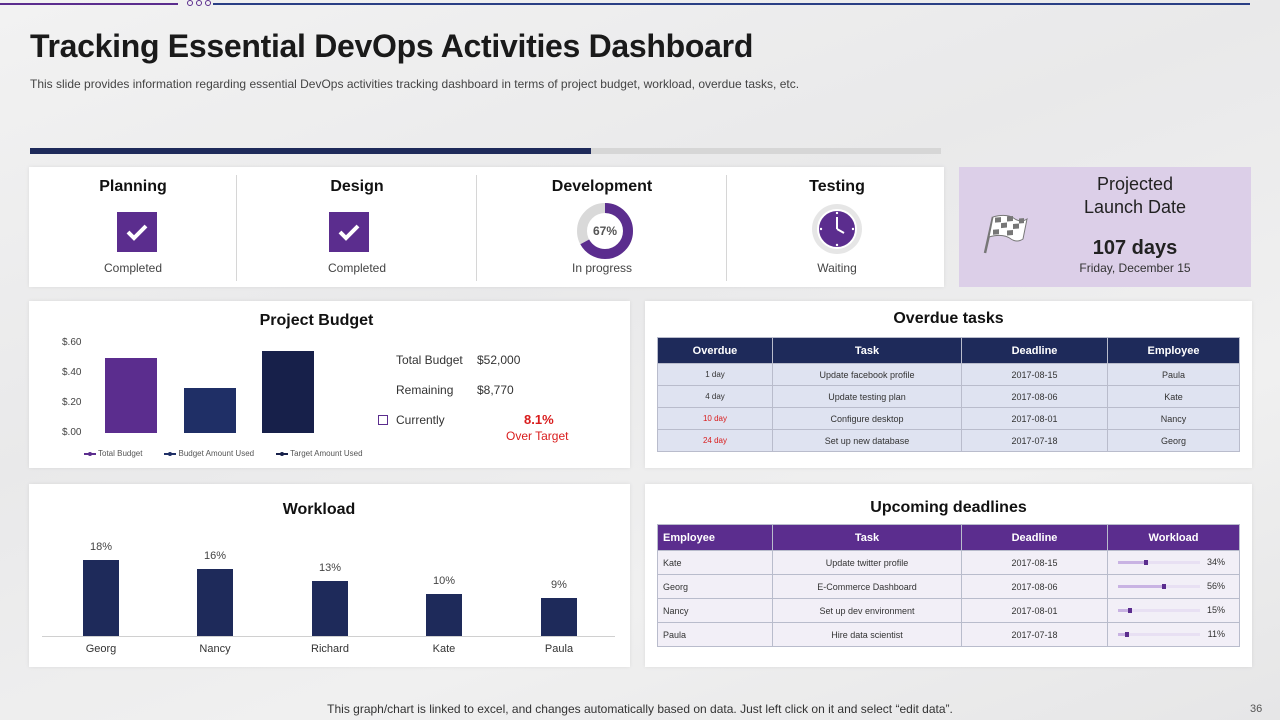 This screenshot has height=720, width=1280. Describe the element at coordinates (425, 390) in the screenshot. I see `remaining-label: Remaining` at that location.